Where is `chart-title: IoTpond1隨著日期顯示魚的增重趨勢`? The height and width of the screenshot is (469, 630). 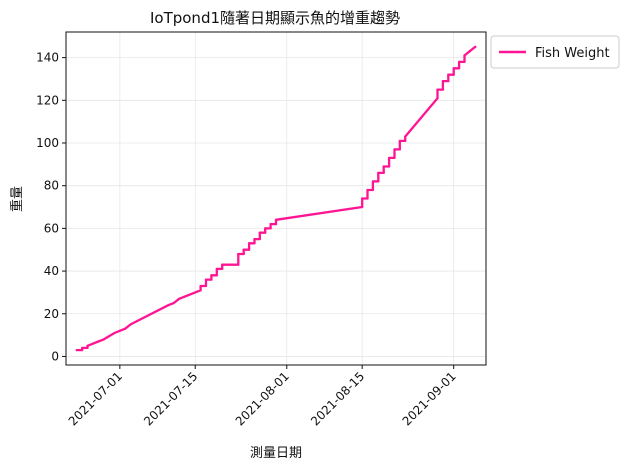
chart-title: IoTpond1隨著日期顯示魚的增重趨勢 is located at coordinates (275, 18).